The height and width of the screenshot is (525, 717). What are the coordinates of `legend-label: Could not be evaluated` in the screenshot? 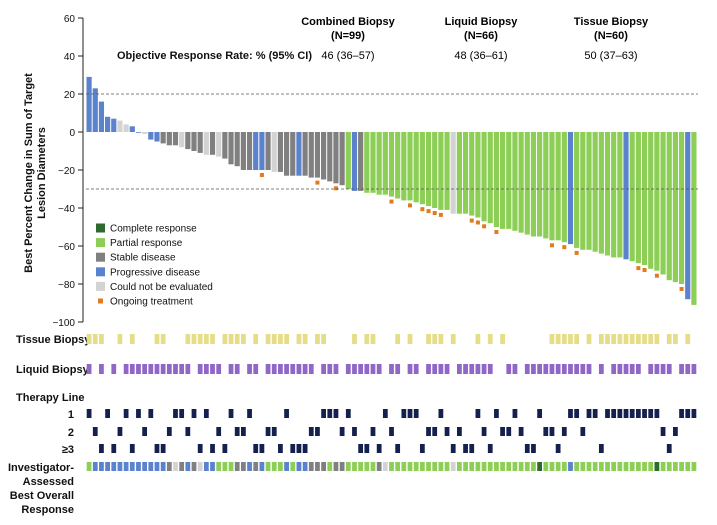 It's located at (161, 287).